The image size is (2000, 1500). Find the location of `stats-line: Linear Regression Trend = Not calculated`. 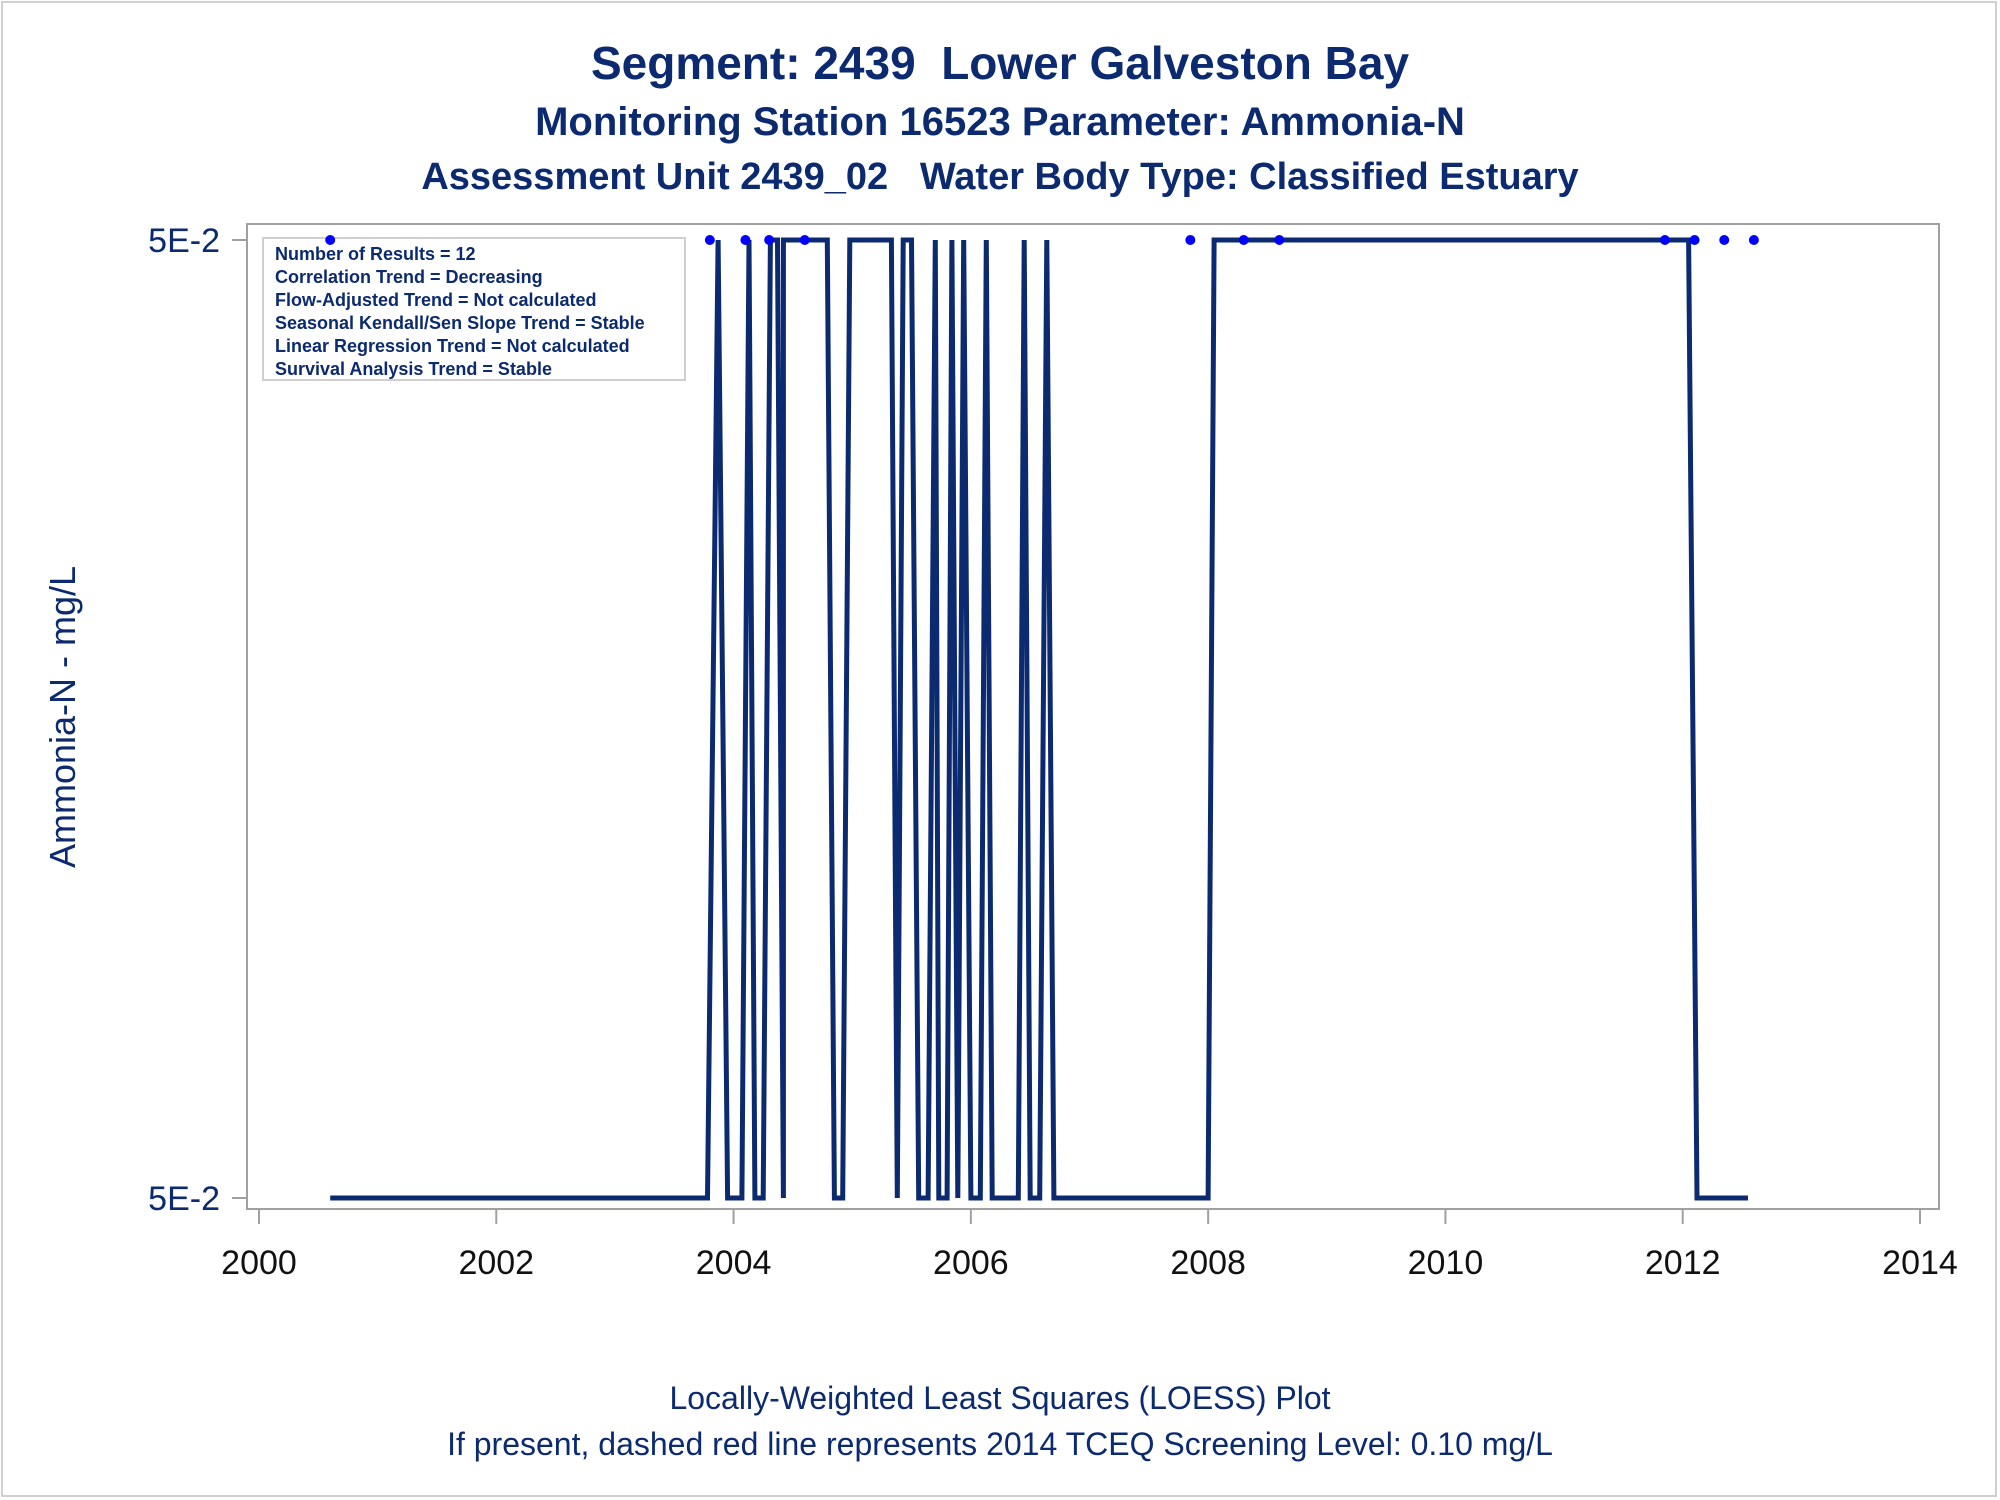

stats-line: Linear Regression Trend = Not calculated is located at coordinates (452, 346).